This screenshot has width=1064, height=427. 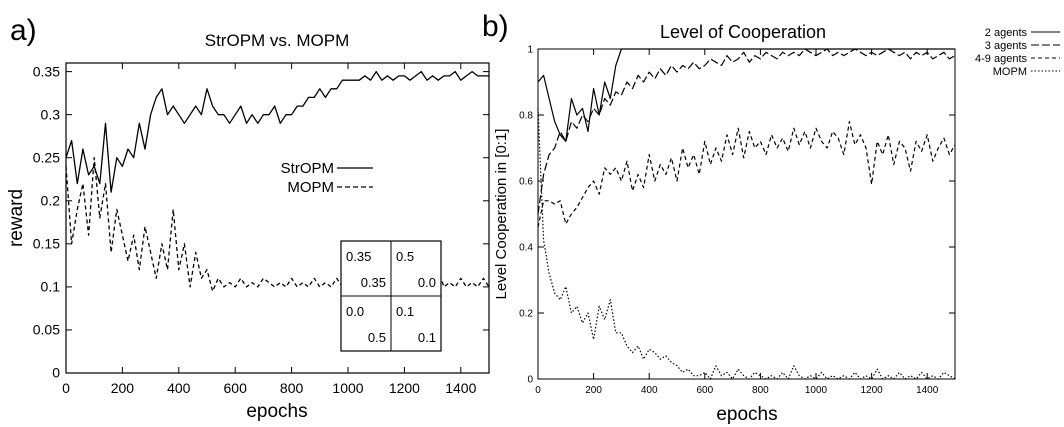 I want to click on chart-a-x-label: epochs, so click(x=276, y=411).